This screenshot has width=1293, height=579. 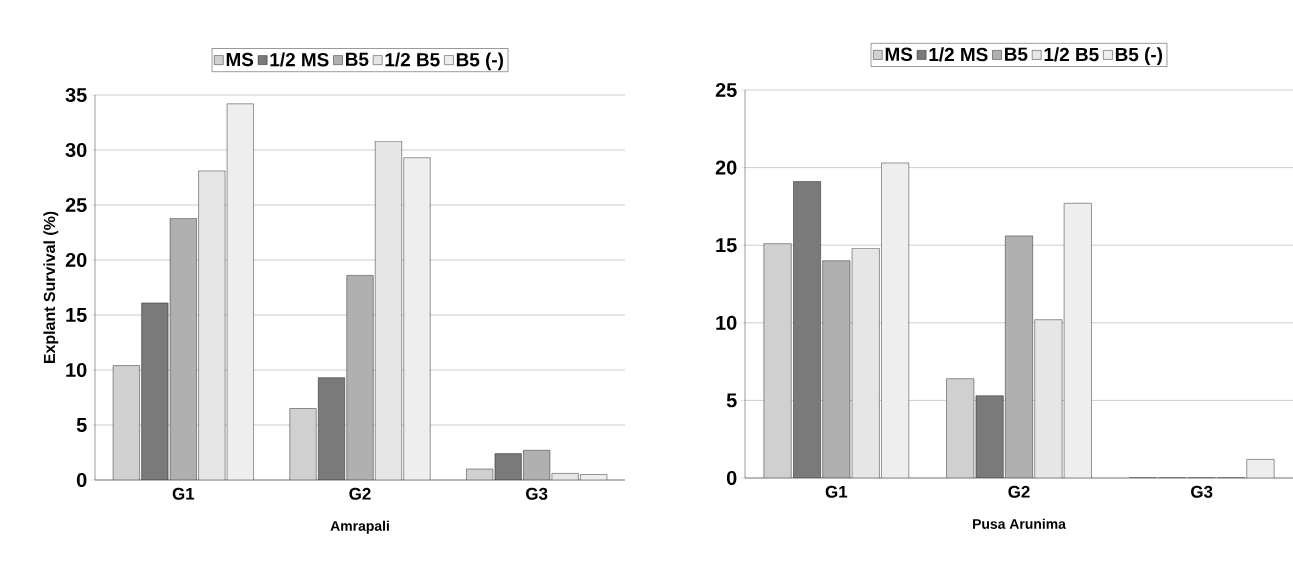 I want to click on y-tick-label: 30, so click(x=76, y=150).